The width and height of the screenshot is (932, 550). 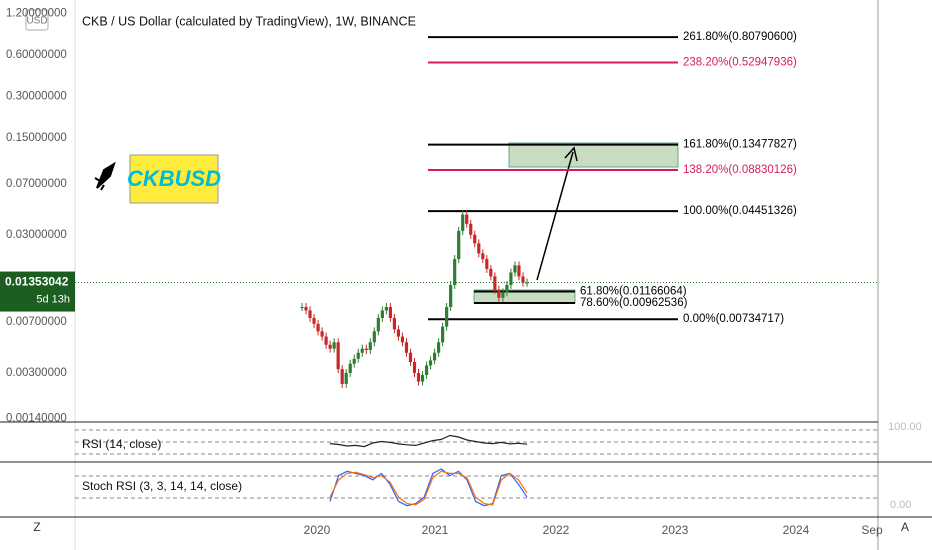 I want to click on time-label: 2023, so click(x=675, y=530).